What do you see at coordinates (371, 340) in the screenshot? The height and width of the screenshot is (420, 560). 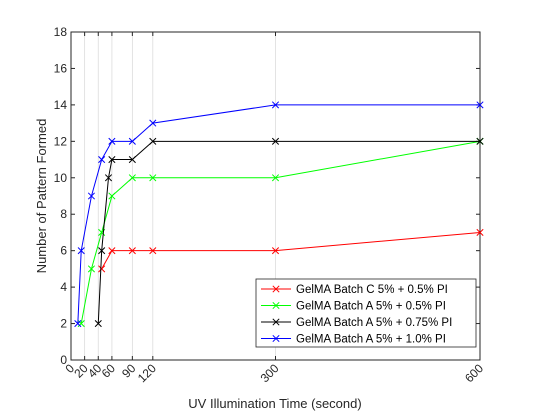 I see `legend-label: GelMA Batch A 5% + 1.0% PI` at bounding box center [371, 340].